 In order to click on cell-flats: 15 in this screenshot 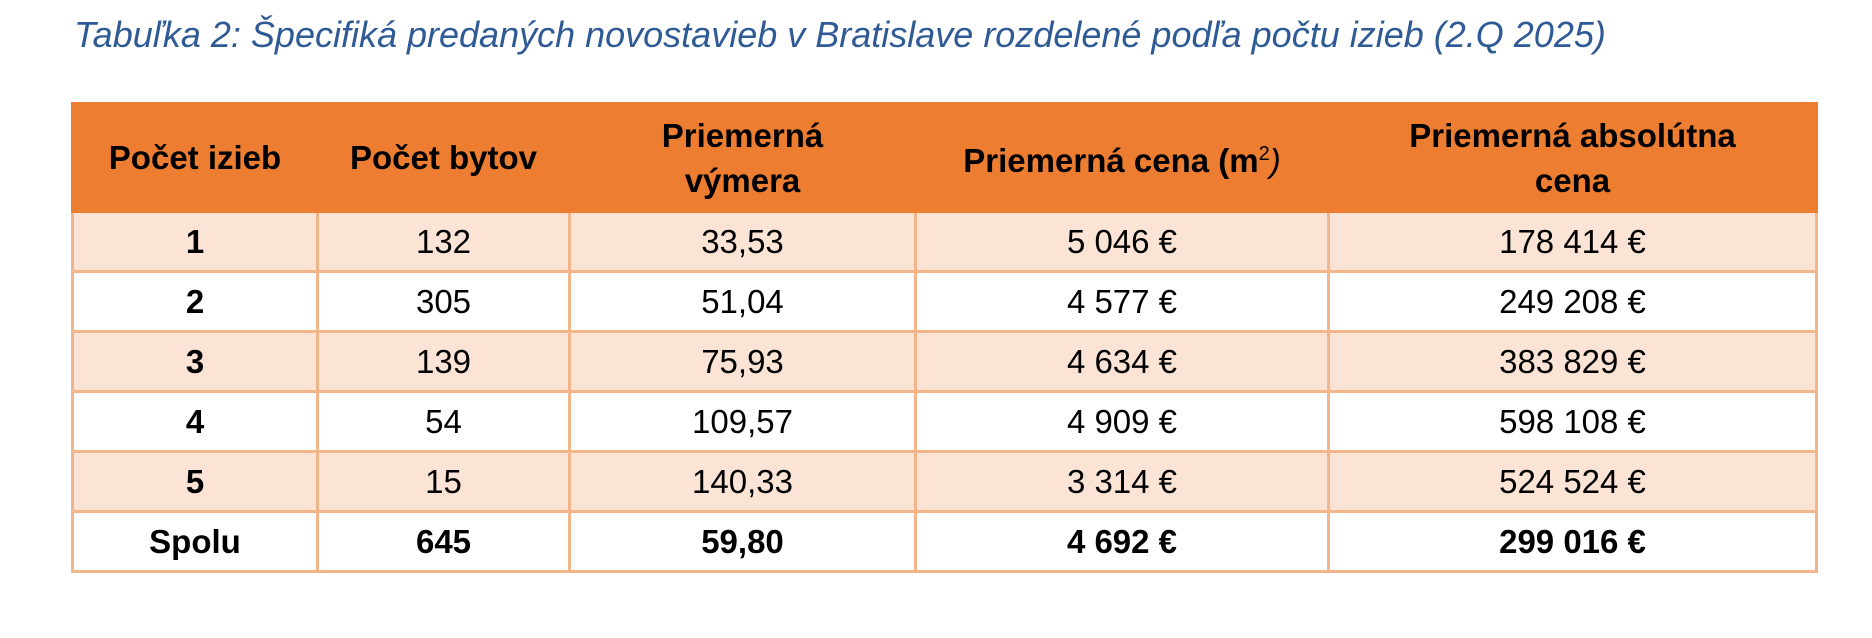, I will do `click(443, 481)`.